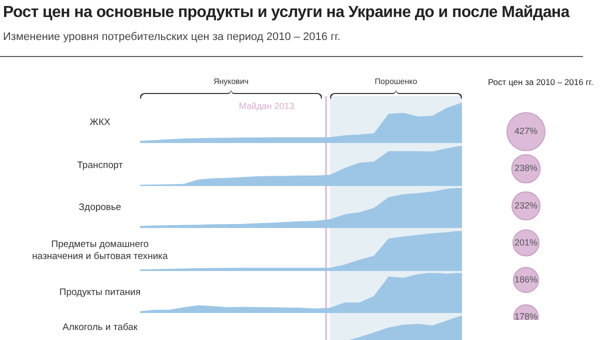 The width and height of the screenshot is (600, 340). I want to click on annotation: Майдан 2013, so click(266, 106).